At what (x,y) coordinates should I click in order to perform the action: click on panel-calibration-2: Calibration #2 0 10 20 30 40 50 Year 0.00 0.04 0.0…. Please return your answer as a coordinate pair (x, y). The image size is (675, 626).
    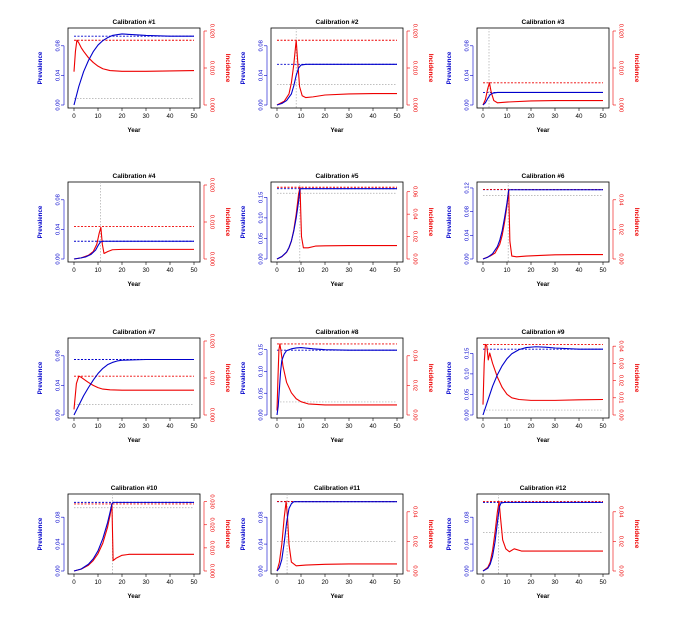
    Looking at the image, I should click on (337, 76).